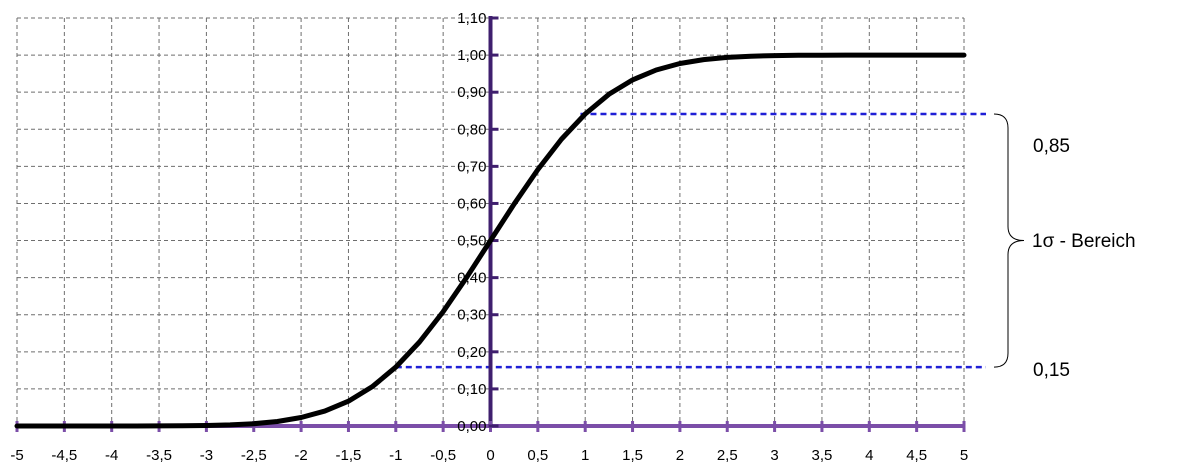  Describe the element at coordinates (471, 18) in the screenshot. I see `y-tick-label: 1,10` at that location.